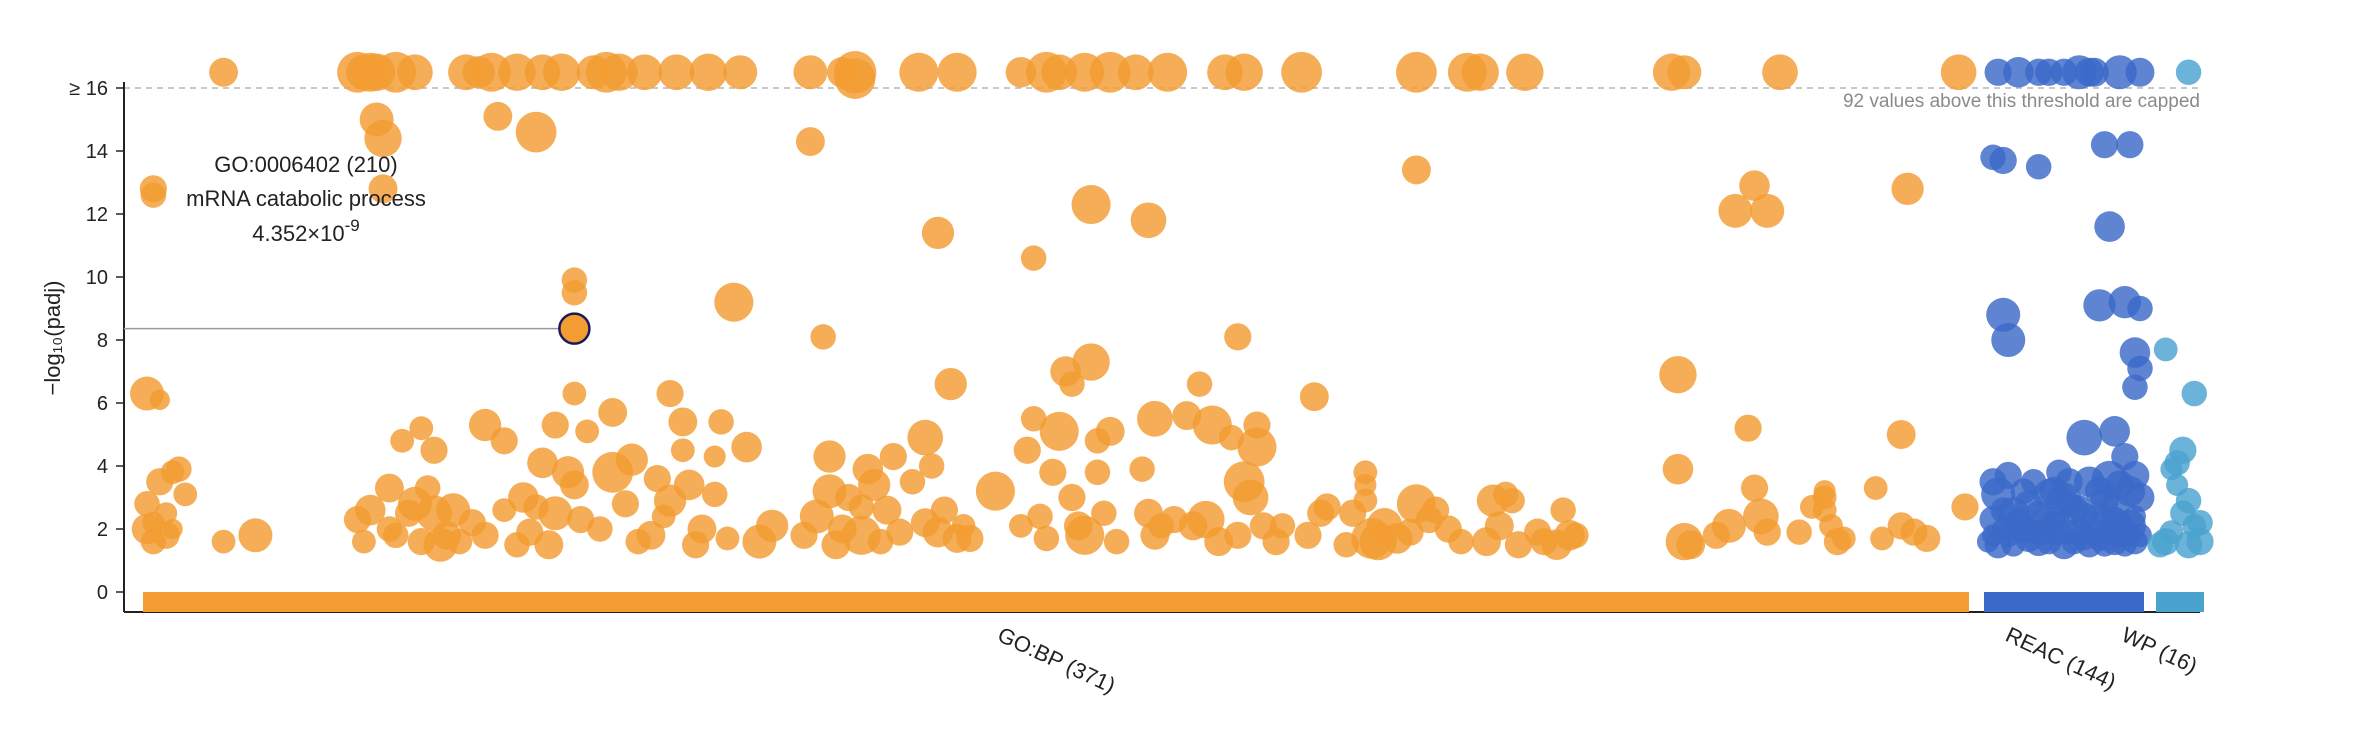 The image size is (2372, 740). Describe the element at coordinates (574, 328) in the screenshot. I see `tooltip-marker` at that location.